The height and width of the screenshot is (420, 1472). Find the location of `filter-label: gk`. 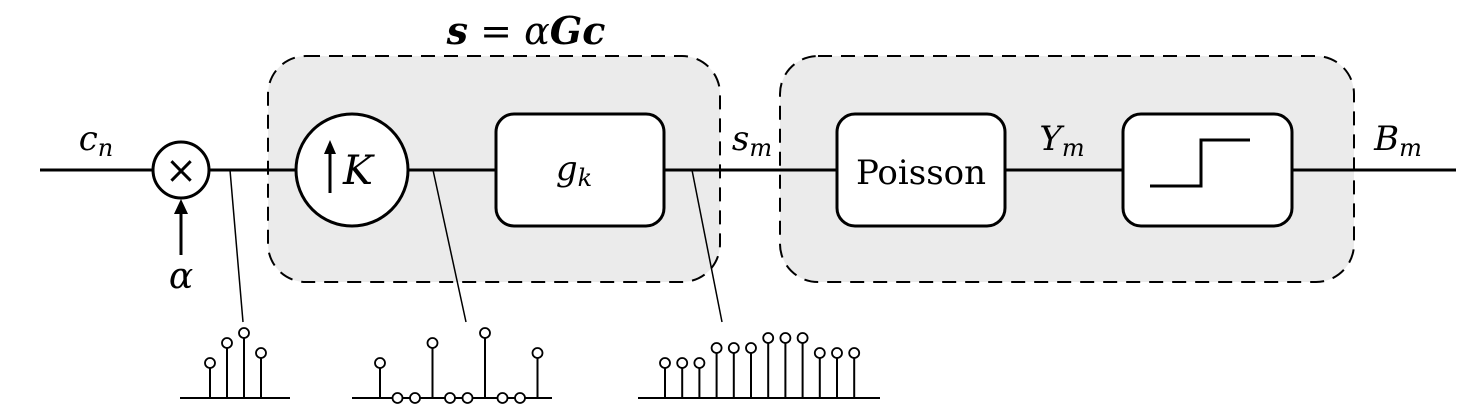

filter-label: gk is located at coordinates (574, 170).